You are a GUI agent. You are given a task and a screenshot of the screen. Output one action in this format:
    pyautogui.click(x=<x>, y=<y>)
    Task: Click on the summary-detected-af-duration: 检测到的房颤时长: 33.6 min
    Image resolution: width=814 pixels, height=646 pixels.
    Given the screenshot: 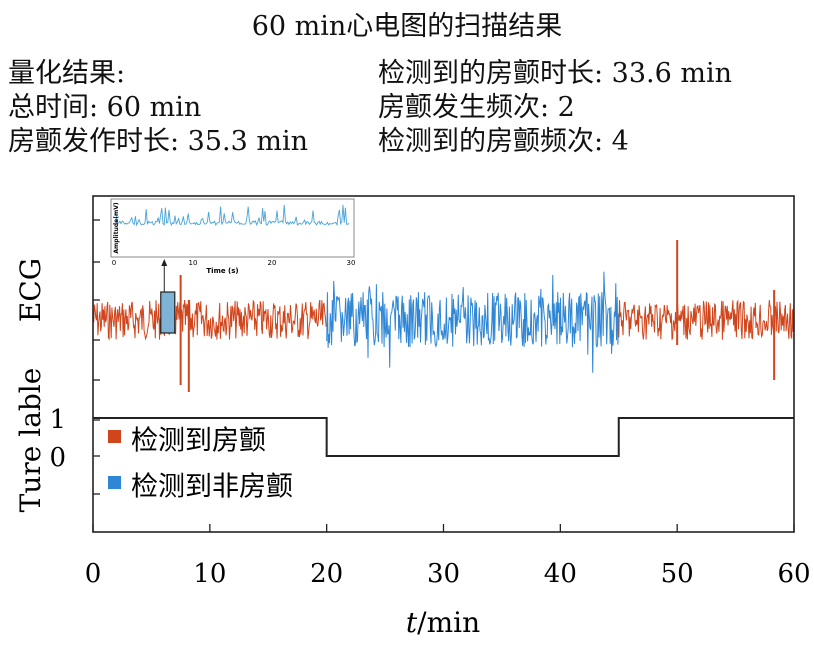 What is the action you would take?
    pyautogui.click(x=555, y=73)
    